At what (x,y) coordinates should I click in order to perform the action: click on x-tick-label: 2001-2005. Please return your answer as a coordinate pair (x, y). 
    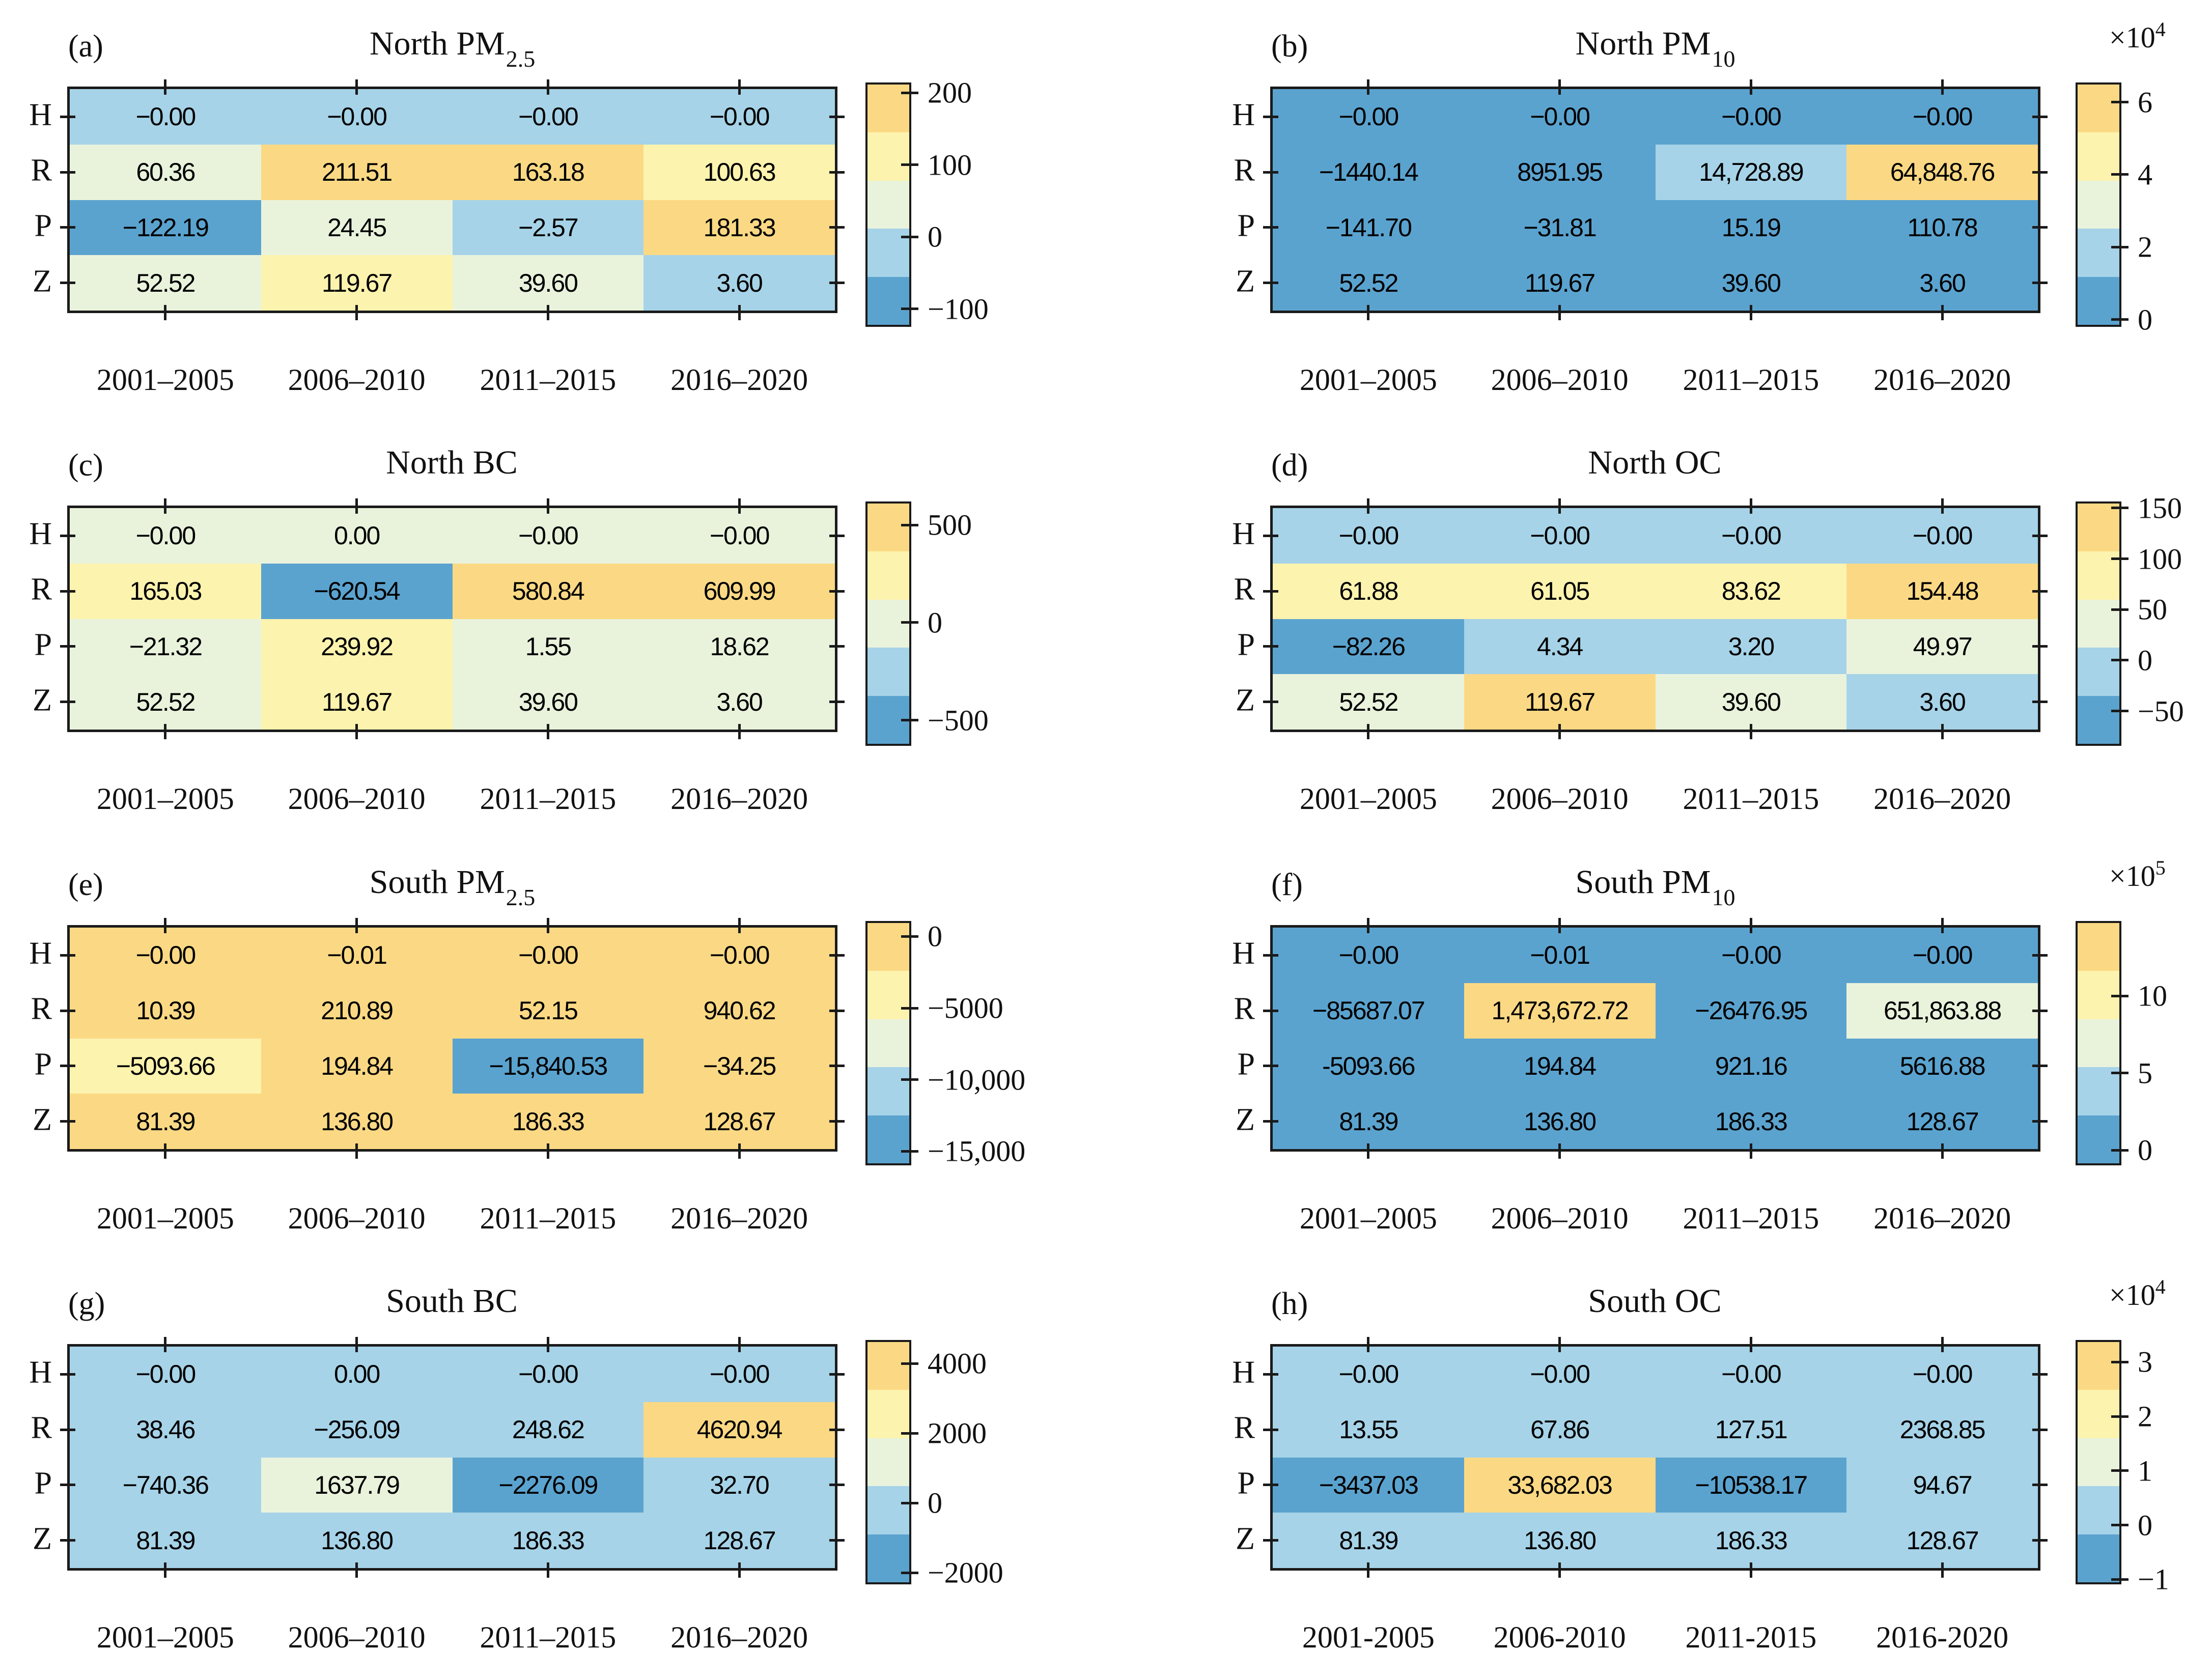
    Looking at the image, I should click on (1368, 1637).